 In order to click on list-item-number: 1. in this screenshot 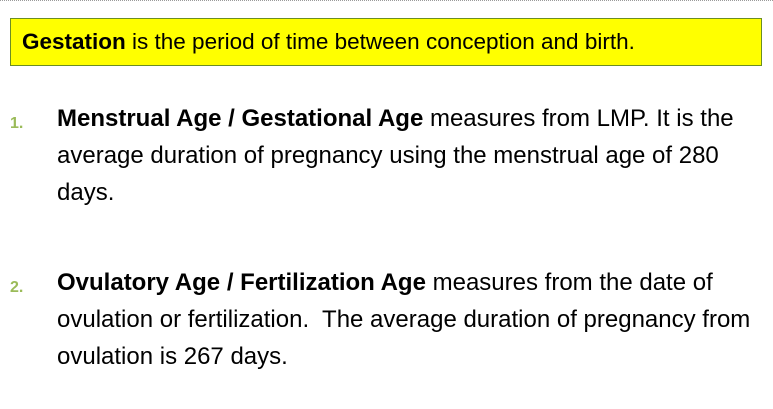, I will do `click(17, 123)`.